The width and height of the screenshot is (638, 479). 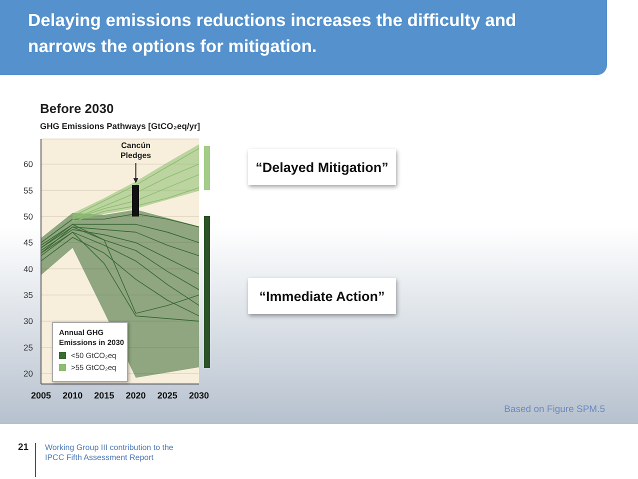 What do you see at coordinates (41, 395) in the screenshot?
I see `x-tick-label: 2005` at bounding box center [41, 395].